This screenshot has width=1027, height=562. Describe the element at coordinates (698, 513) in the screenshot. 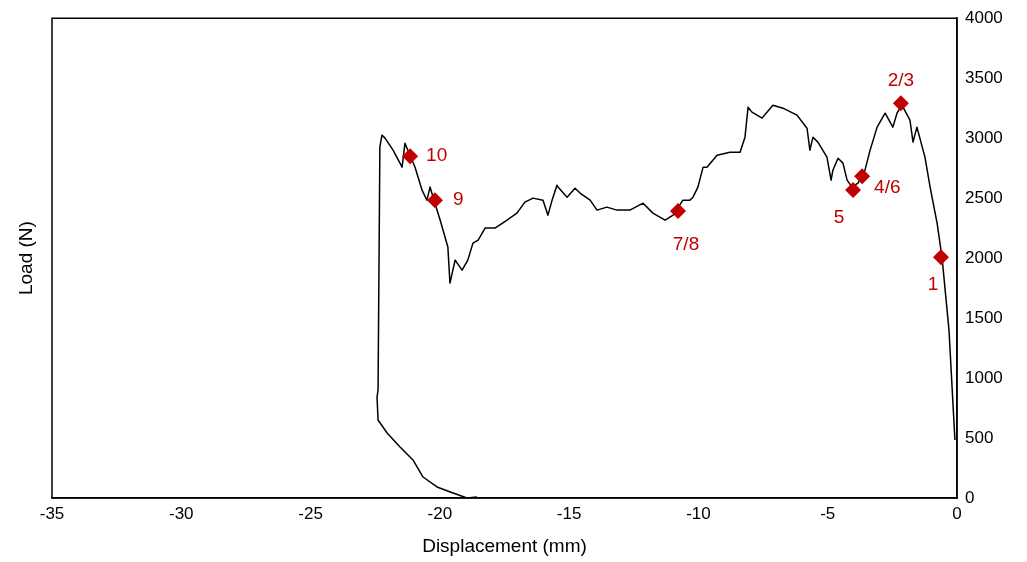

I see `x-tick-label: -10` at that location.